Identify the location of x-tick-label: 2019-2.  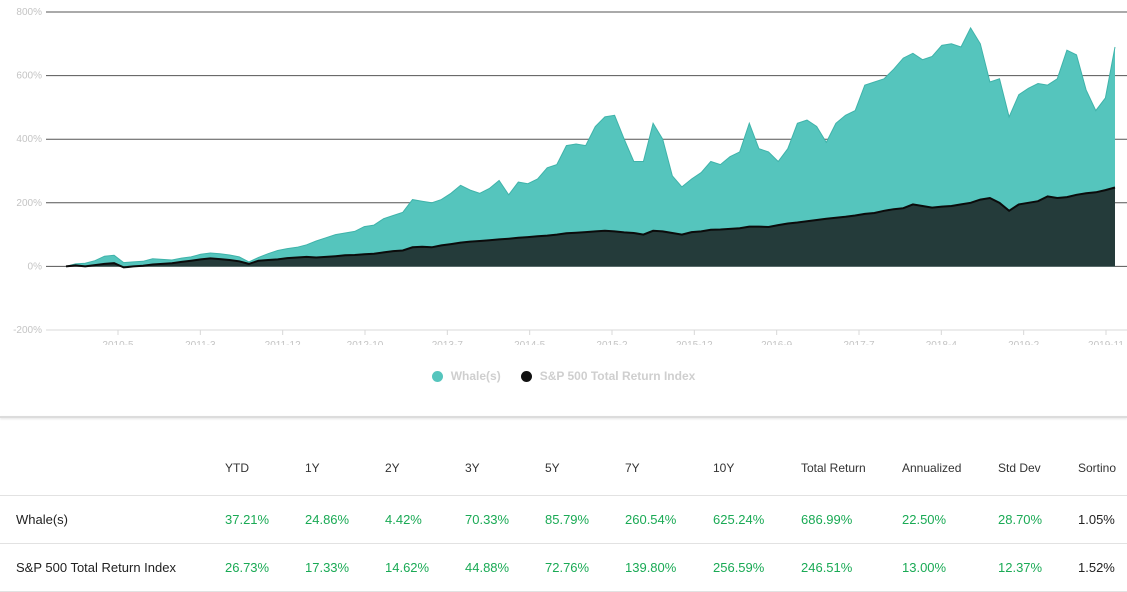
(1024, 342).